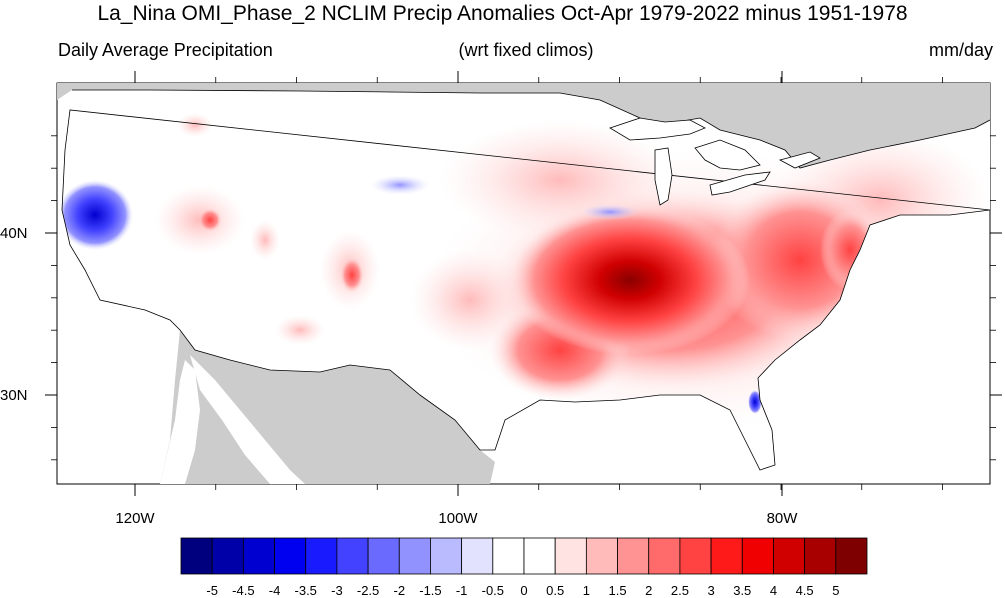 The height and width of the screenshot is (598, 1005). Describe the element at coordinates (586, 590) in the screenshot. I see `colorbar-tick-label: 1` at that location.